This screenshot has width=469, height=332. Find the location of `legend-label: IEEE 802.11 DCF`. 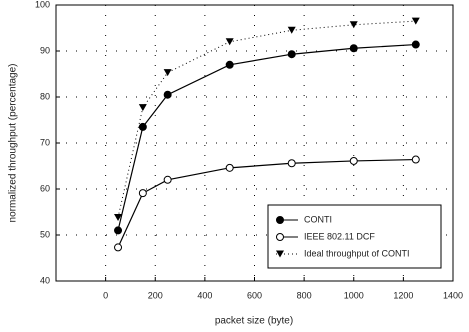

legend-label: IEEE 802.11 DCF is located at coordinates (339, 236).